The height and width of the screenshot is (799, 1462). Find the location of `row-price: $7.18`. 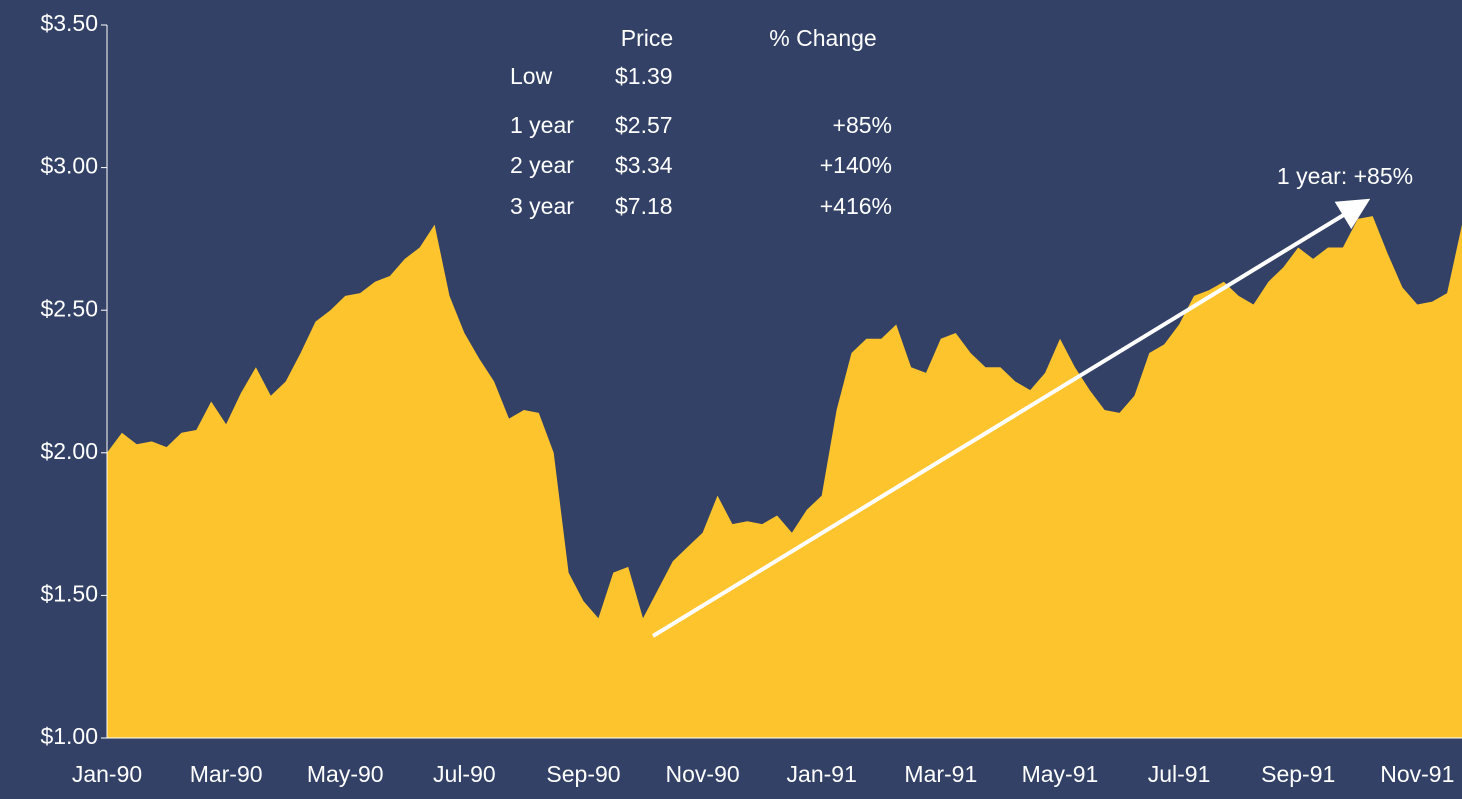

row-price: $7.18 is located at coordinates (644, 206).